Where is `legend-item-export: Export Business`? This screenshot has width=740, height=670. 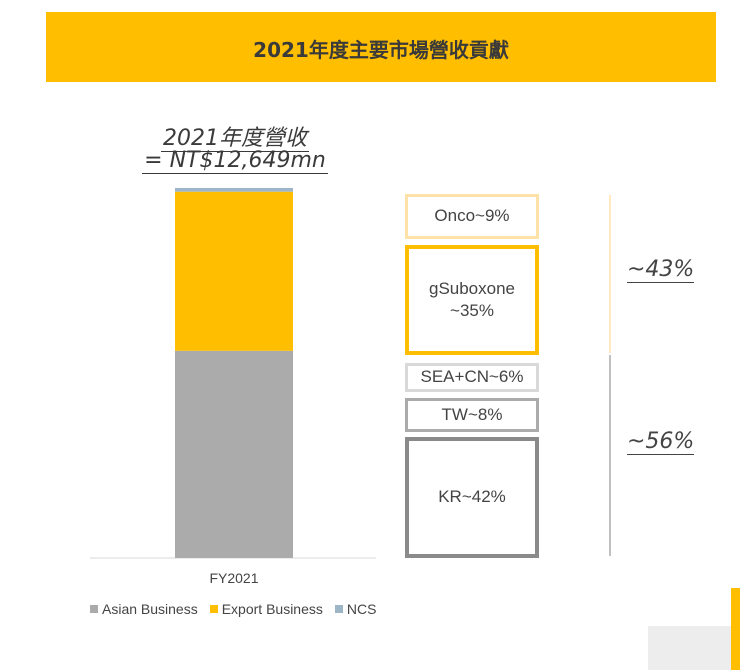
legend-item-export: Export Business is located at coordinates (266, 609).